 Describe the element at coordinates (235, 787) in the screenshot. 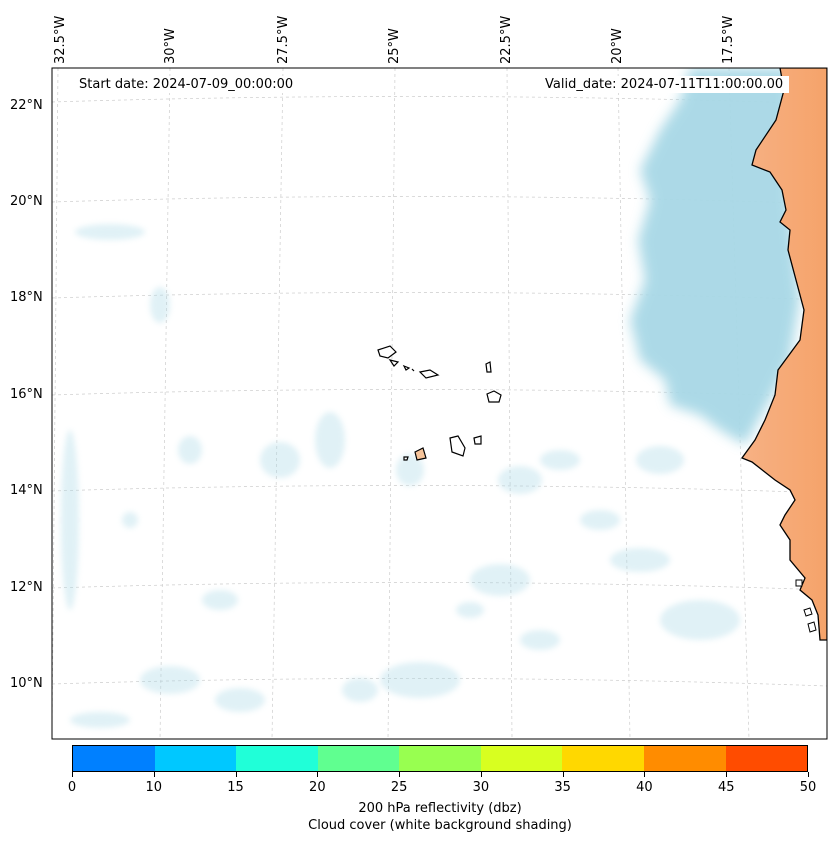

I see `colorbar-tick-label: 15` at that location.